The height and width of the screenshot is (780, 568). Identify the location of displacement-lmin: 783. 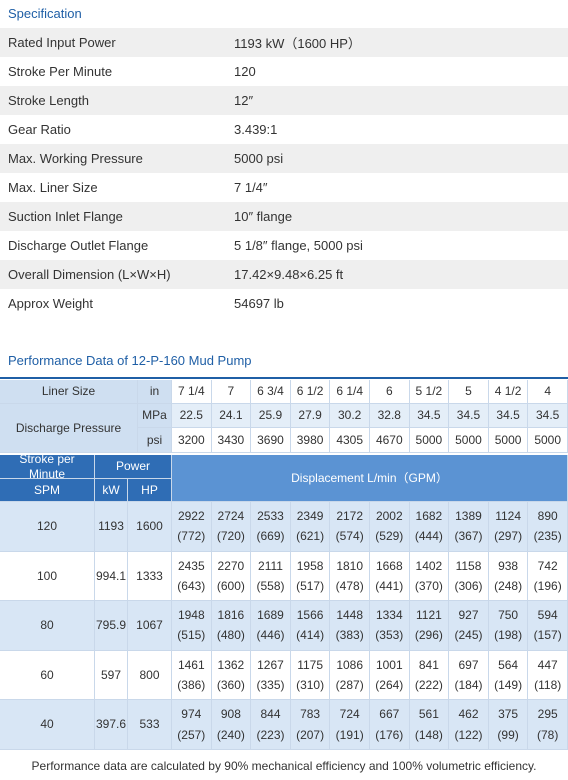
(310, 714).